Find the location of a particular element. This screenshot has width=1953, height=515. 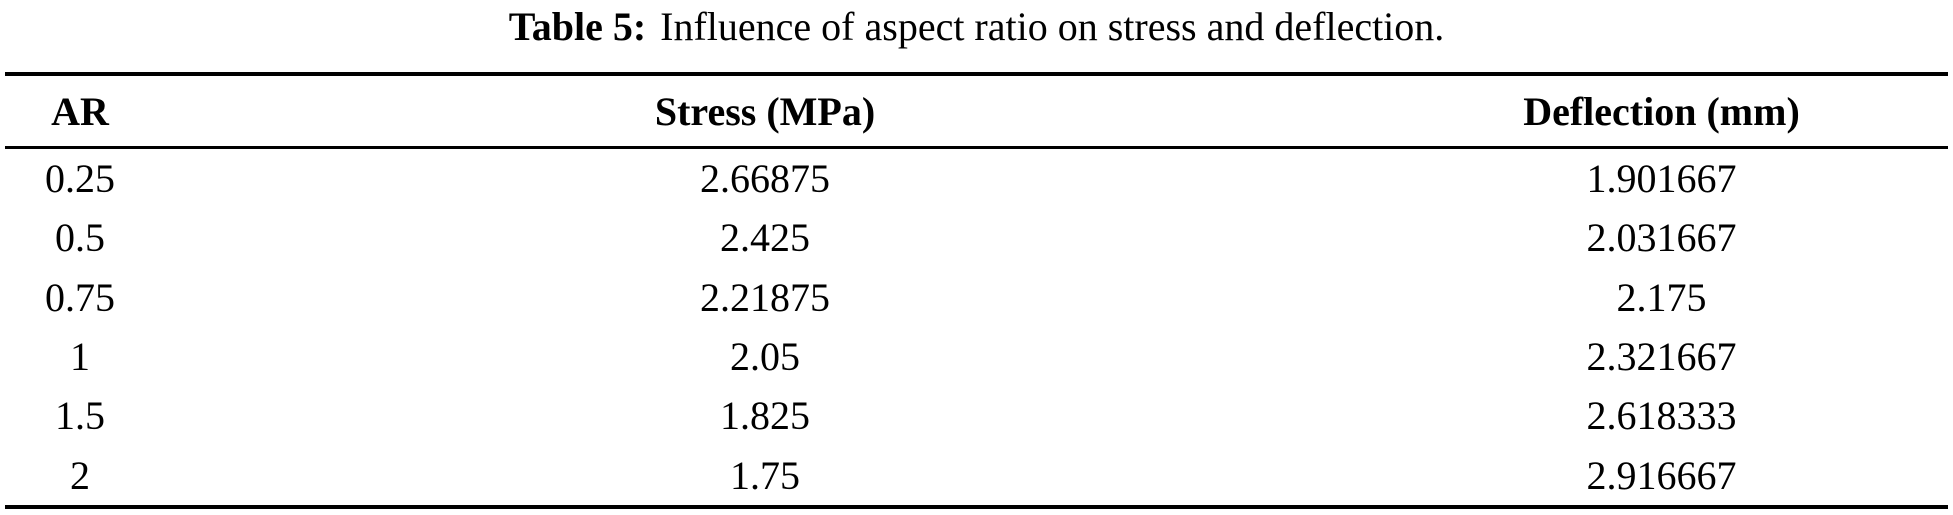

table-row: 1.5 1.825 2.618333 is located at coordinates (976, 415).